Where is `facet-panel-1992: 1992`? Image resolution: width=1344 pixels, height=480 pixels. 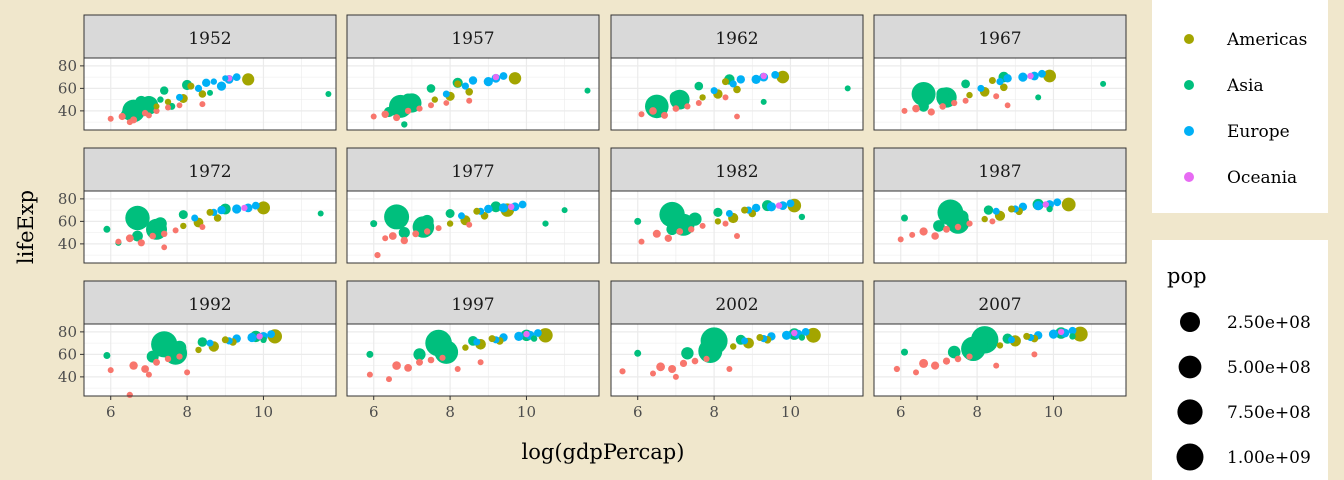
facet-panel-1992: 1992 is located at coordinates (210, 339).